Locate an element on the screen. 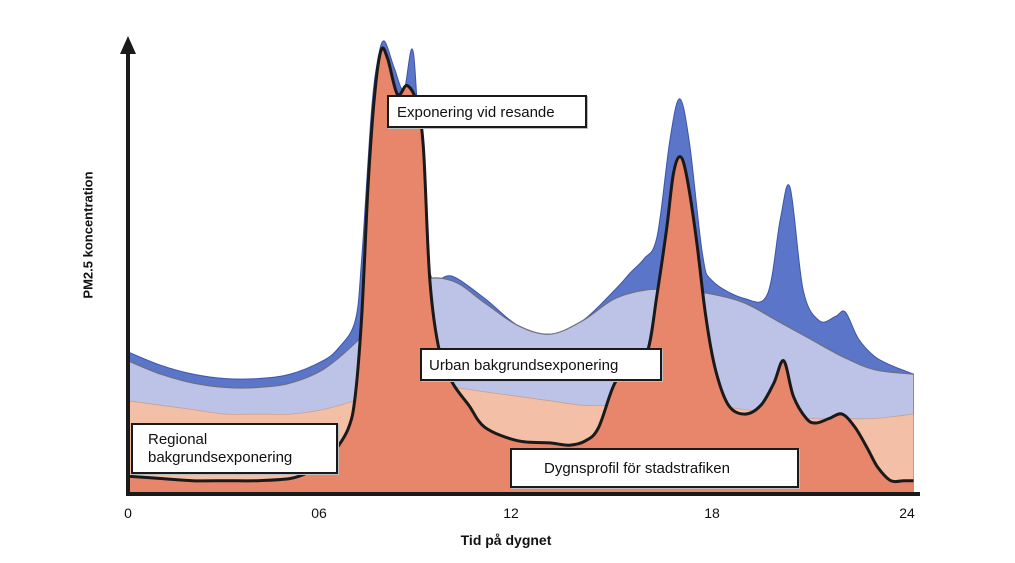 This screenshot has height=563, width=1015. x-tick-label: 18 is located at coordinates (712, 513).